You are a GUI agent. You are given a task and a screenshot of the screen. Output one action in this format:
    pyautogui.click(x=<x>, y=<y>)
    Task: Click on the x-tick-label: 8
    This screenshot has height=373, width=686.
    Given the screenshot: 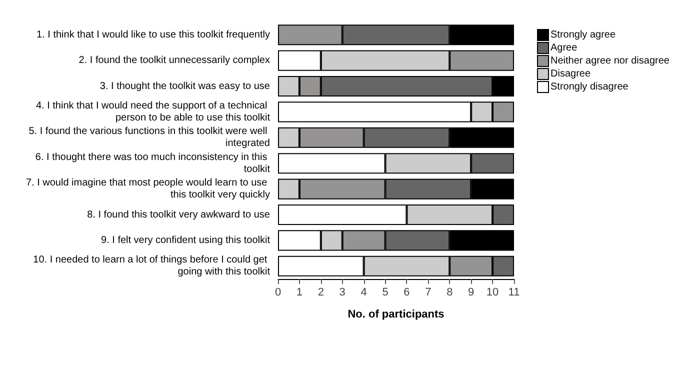 What is the action you would take?
    pyautogui.click(x=449, y=292)
    